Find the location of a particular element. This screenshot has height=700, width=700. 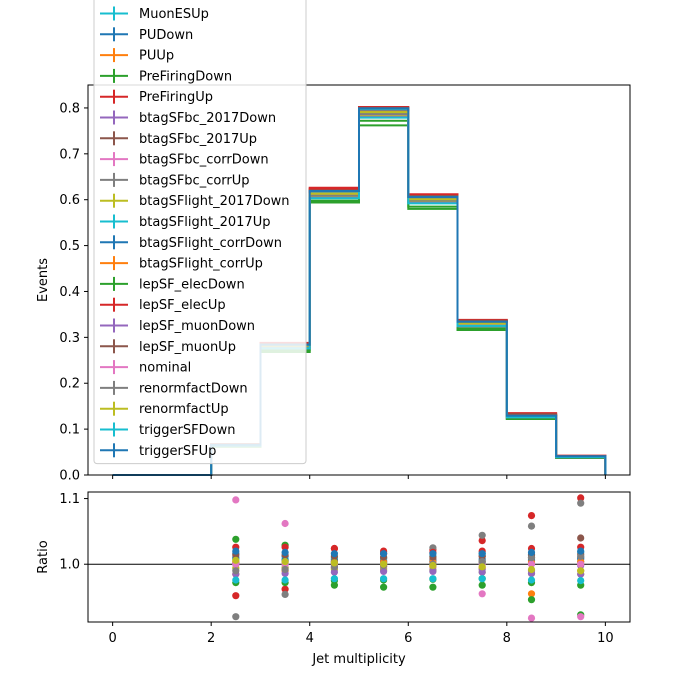

ratio-y-tick-label: 1.0 is located at coordinates (69, 565).